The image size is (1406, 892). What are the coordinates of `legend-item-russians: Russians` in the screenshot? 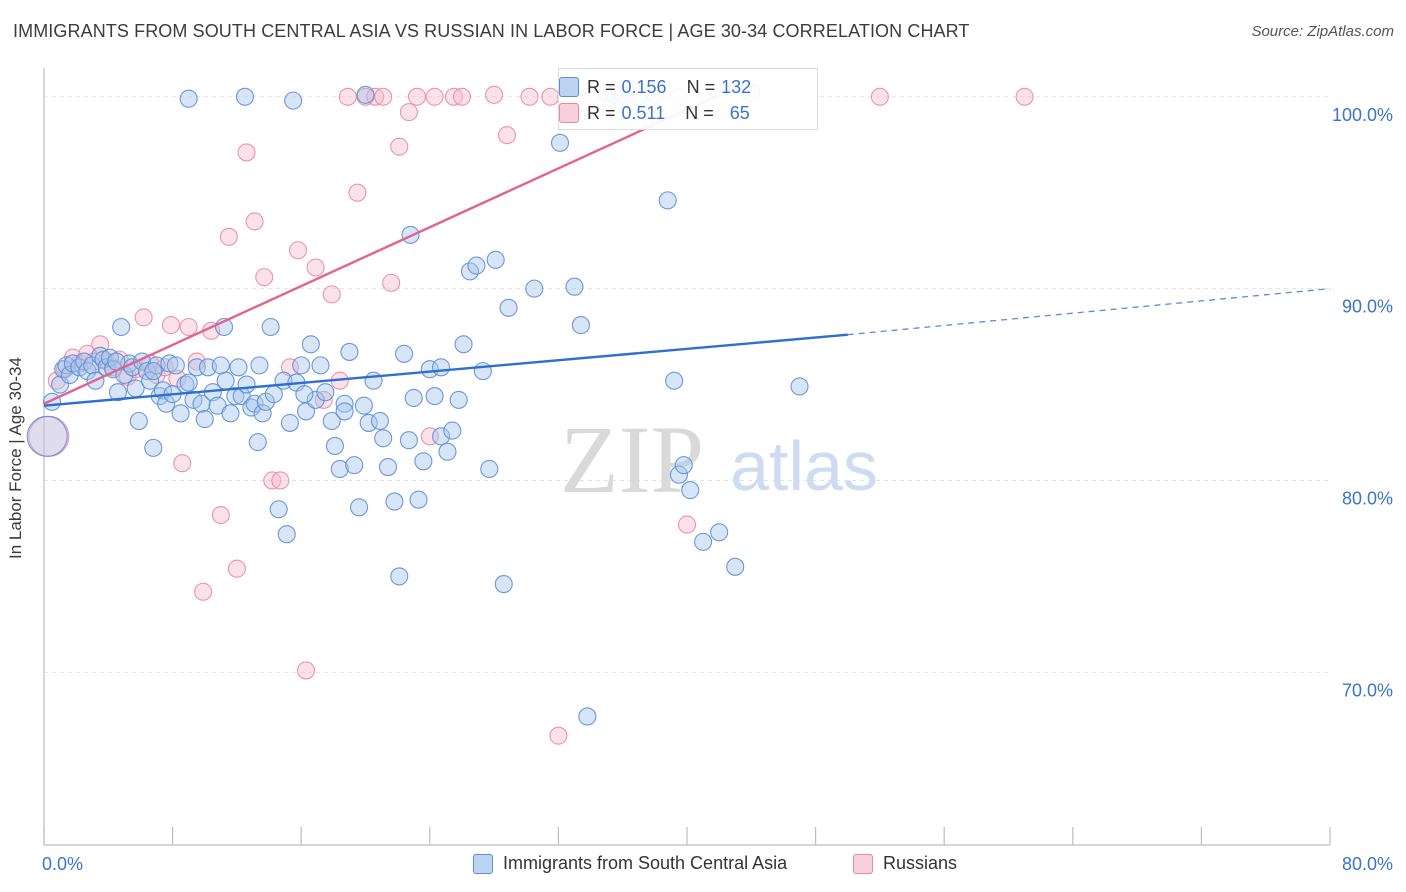 It's located at (905, 863).